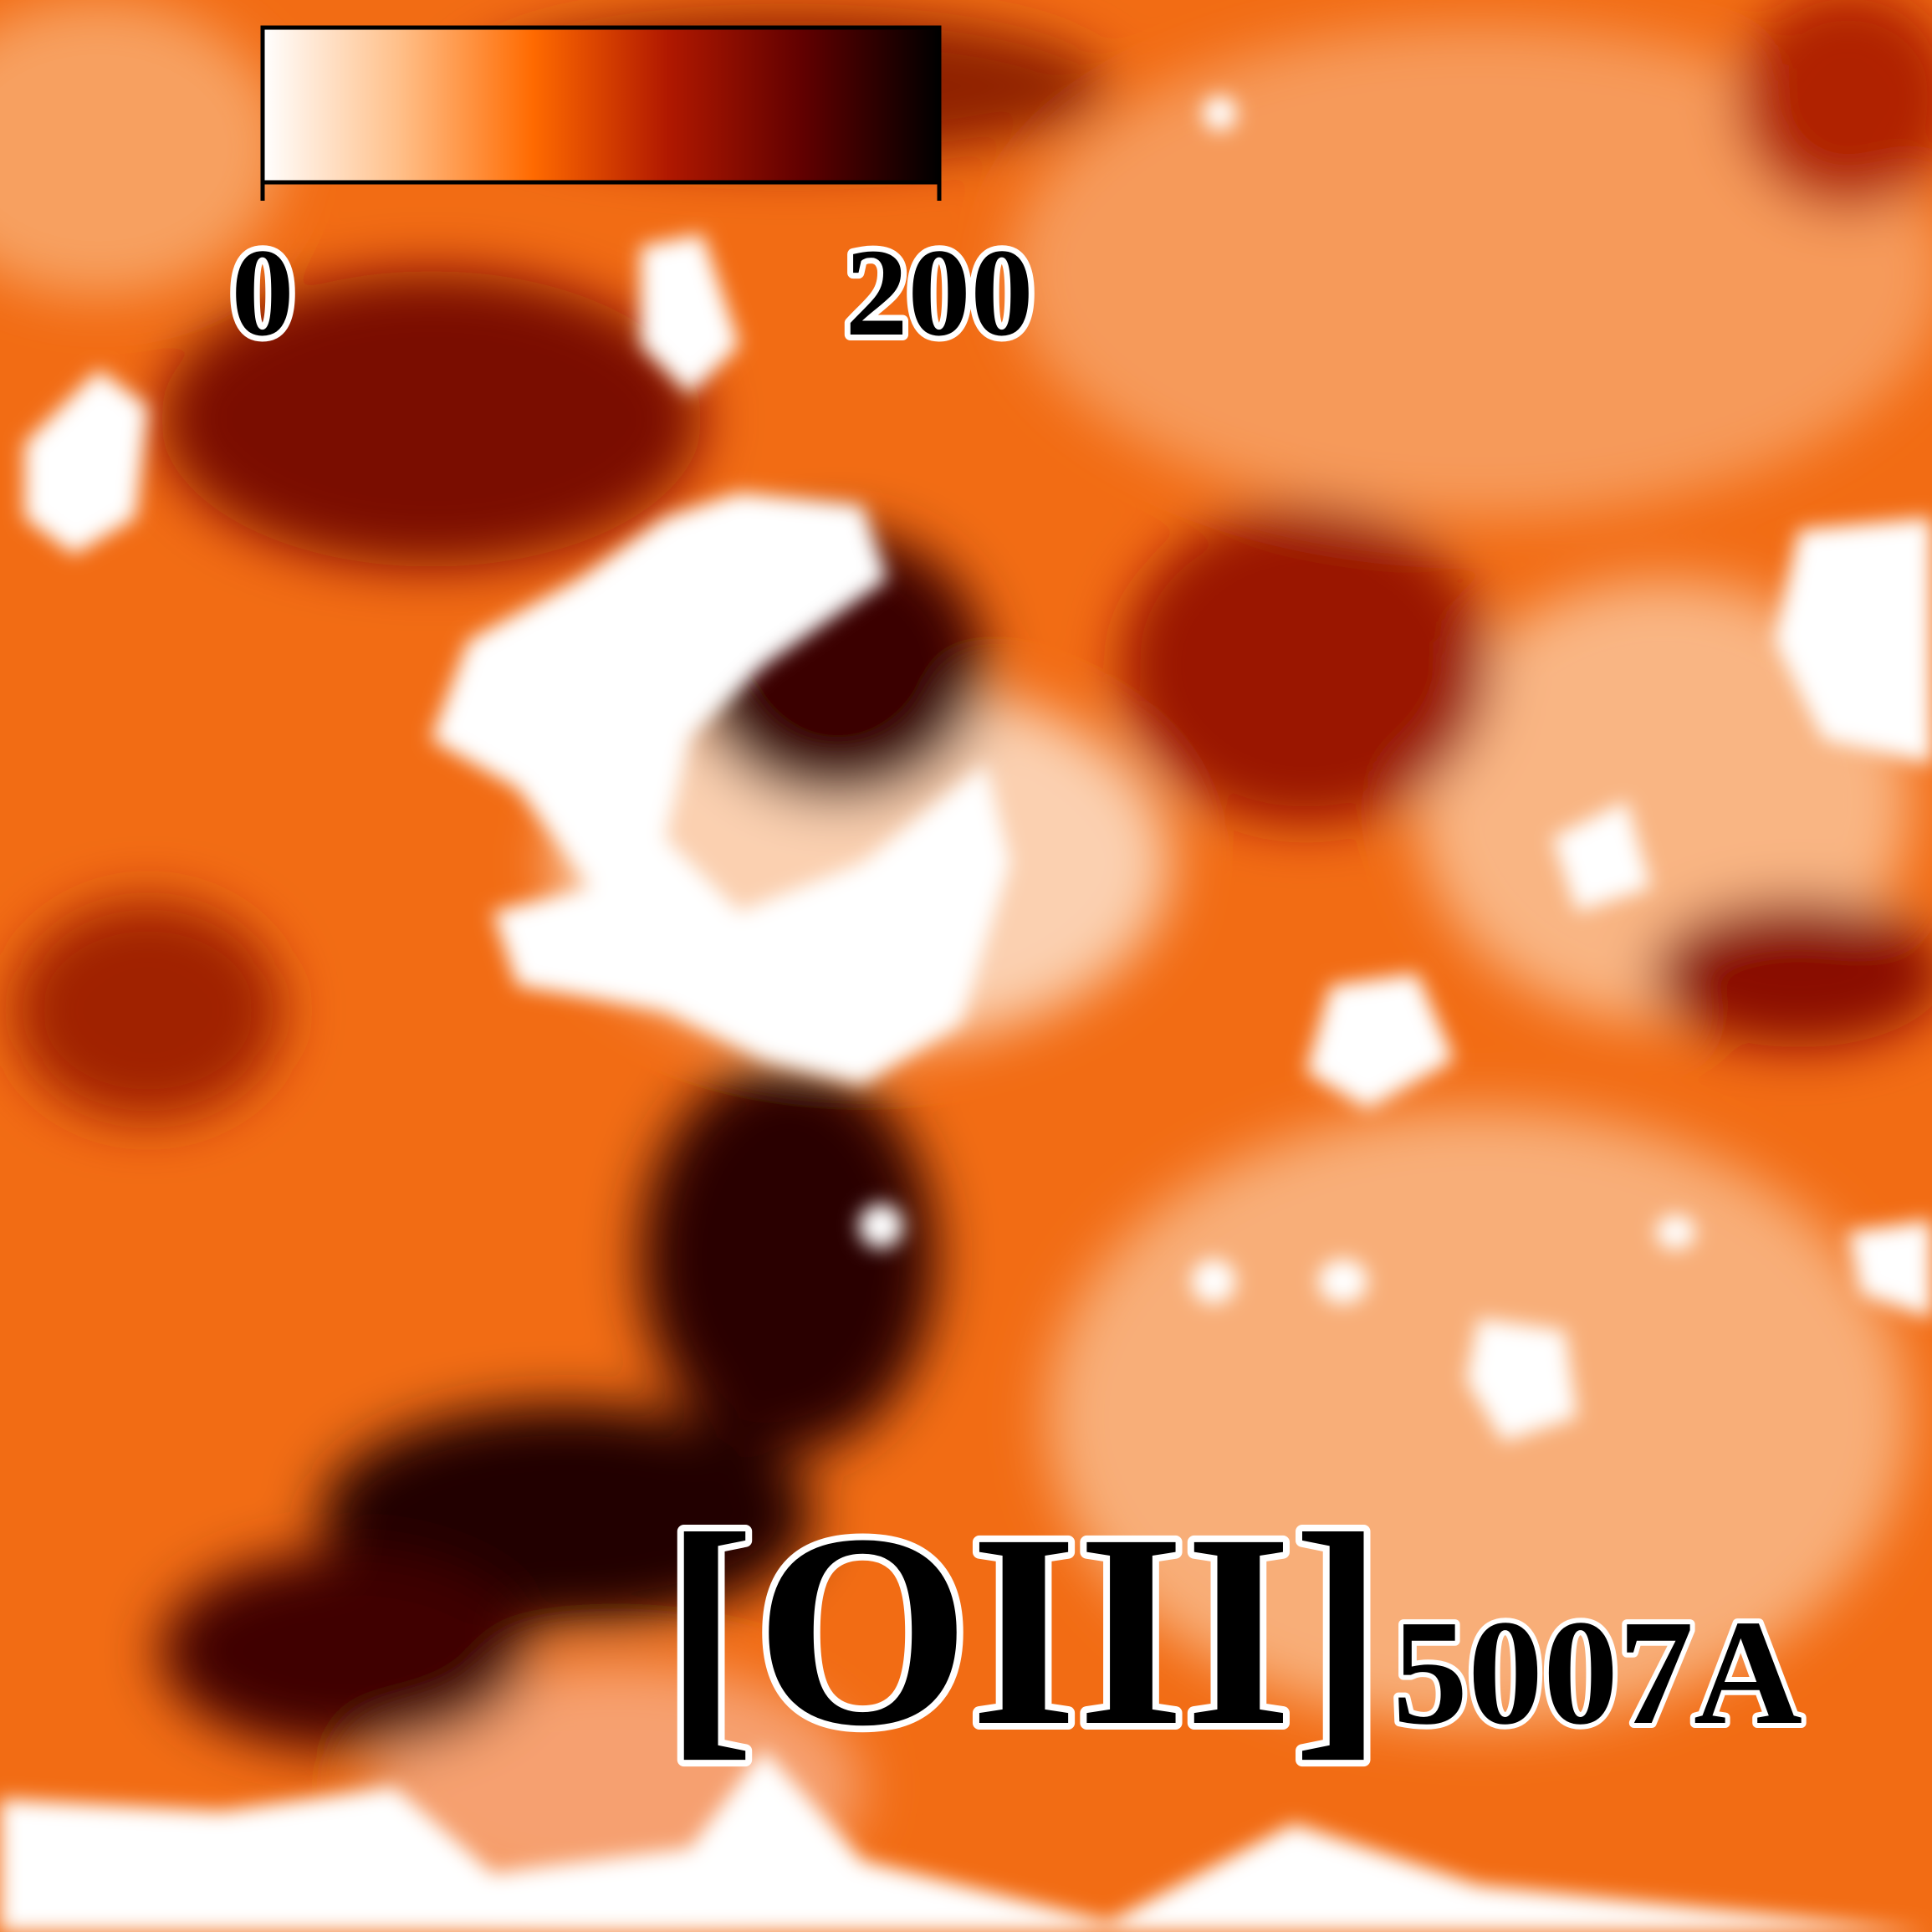  I want to click on tick-label: 0, so click(263, 292).